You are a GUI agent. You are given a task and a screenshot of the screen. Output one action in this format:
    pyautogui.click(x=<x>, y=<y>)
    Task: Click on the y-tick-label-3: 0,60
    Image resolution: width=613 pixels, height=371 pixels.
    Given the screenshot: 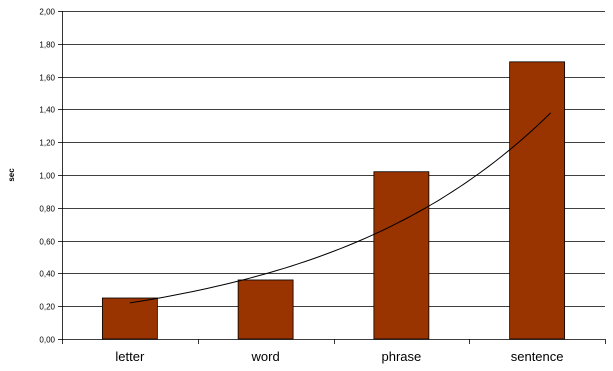 What is the action you would take?
    pyautogui.click(x=47, y=242)
    